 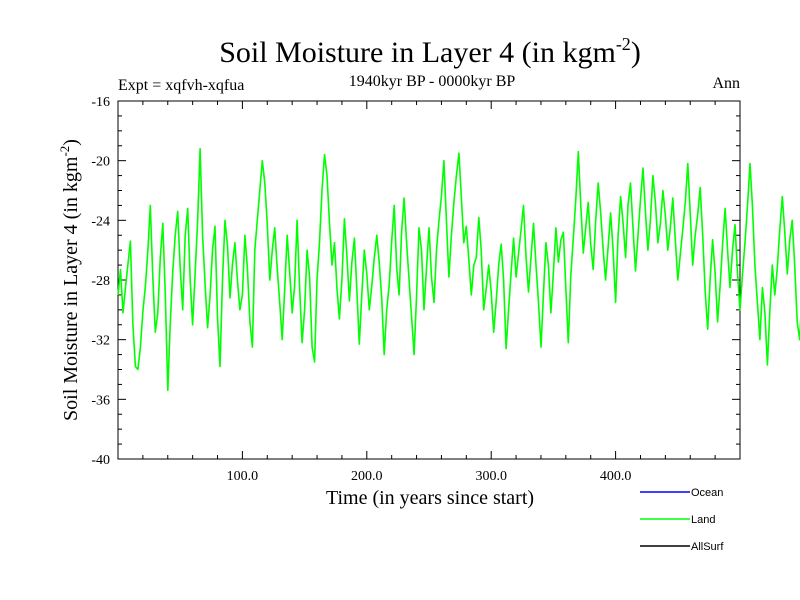 What do you see at coordinates (367, 476) in the screenshot?
I see `x-tick-label: 200.0` at bounding box center [367, 476].